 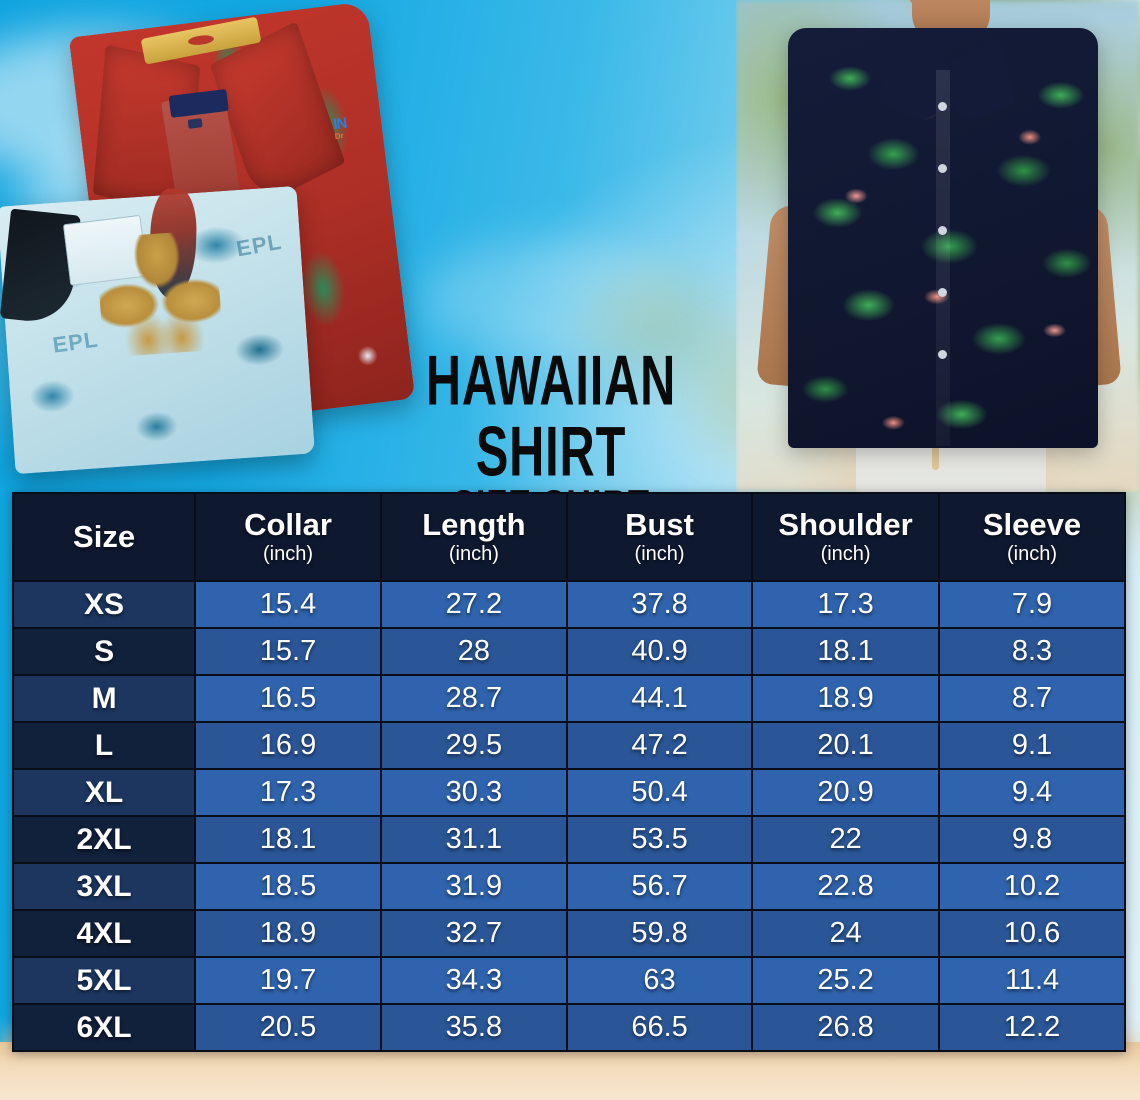 What do you see at coordinates (473, 698) in the screenshot?
I see `cell-length: 28.7` at bounding box center [473, 698].